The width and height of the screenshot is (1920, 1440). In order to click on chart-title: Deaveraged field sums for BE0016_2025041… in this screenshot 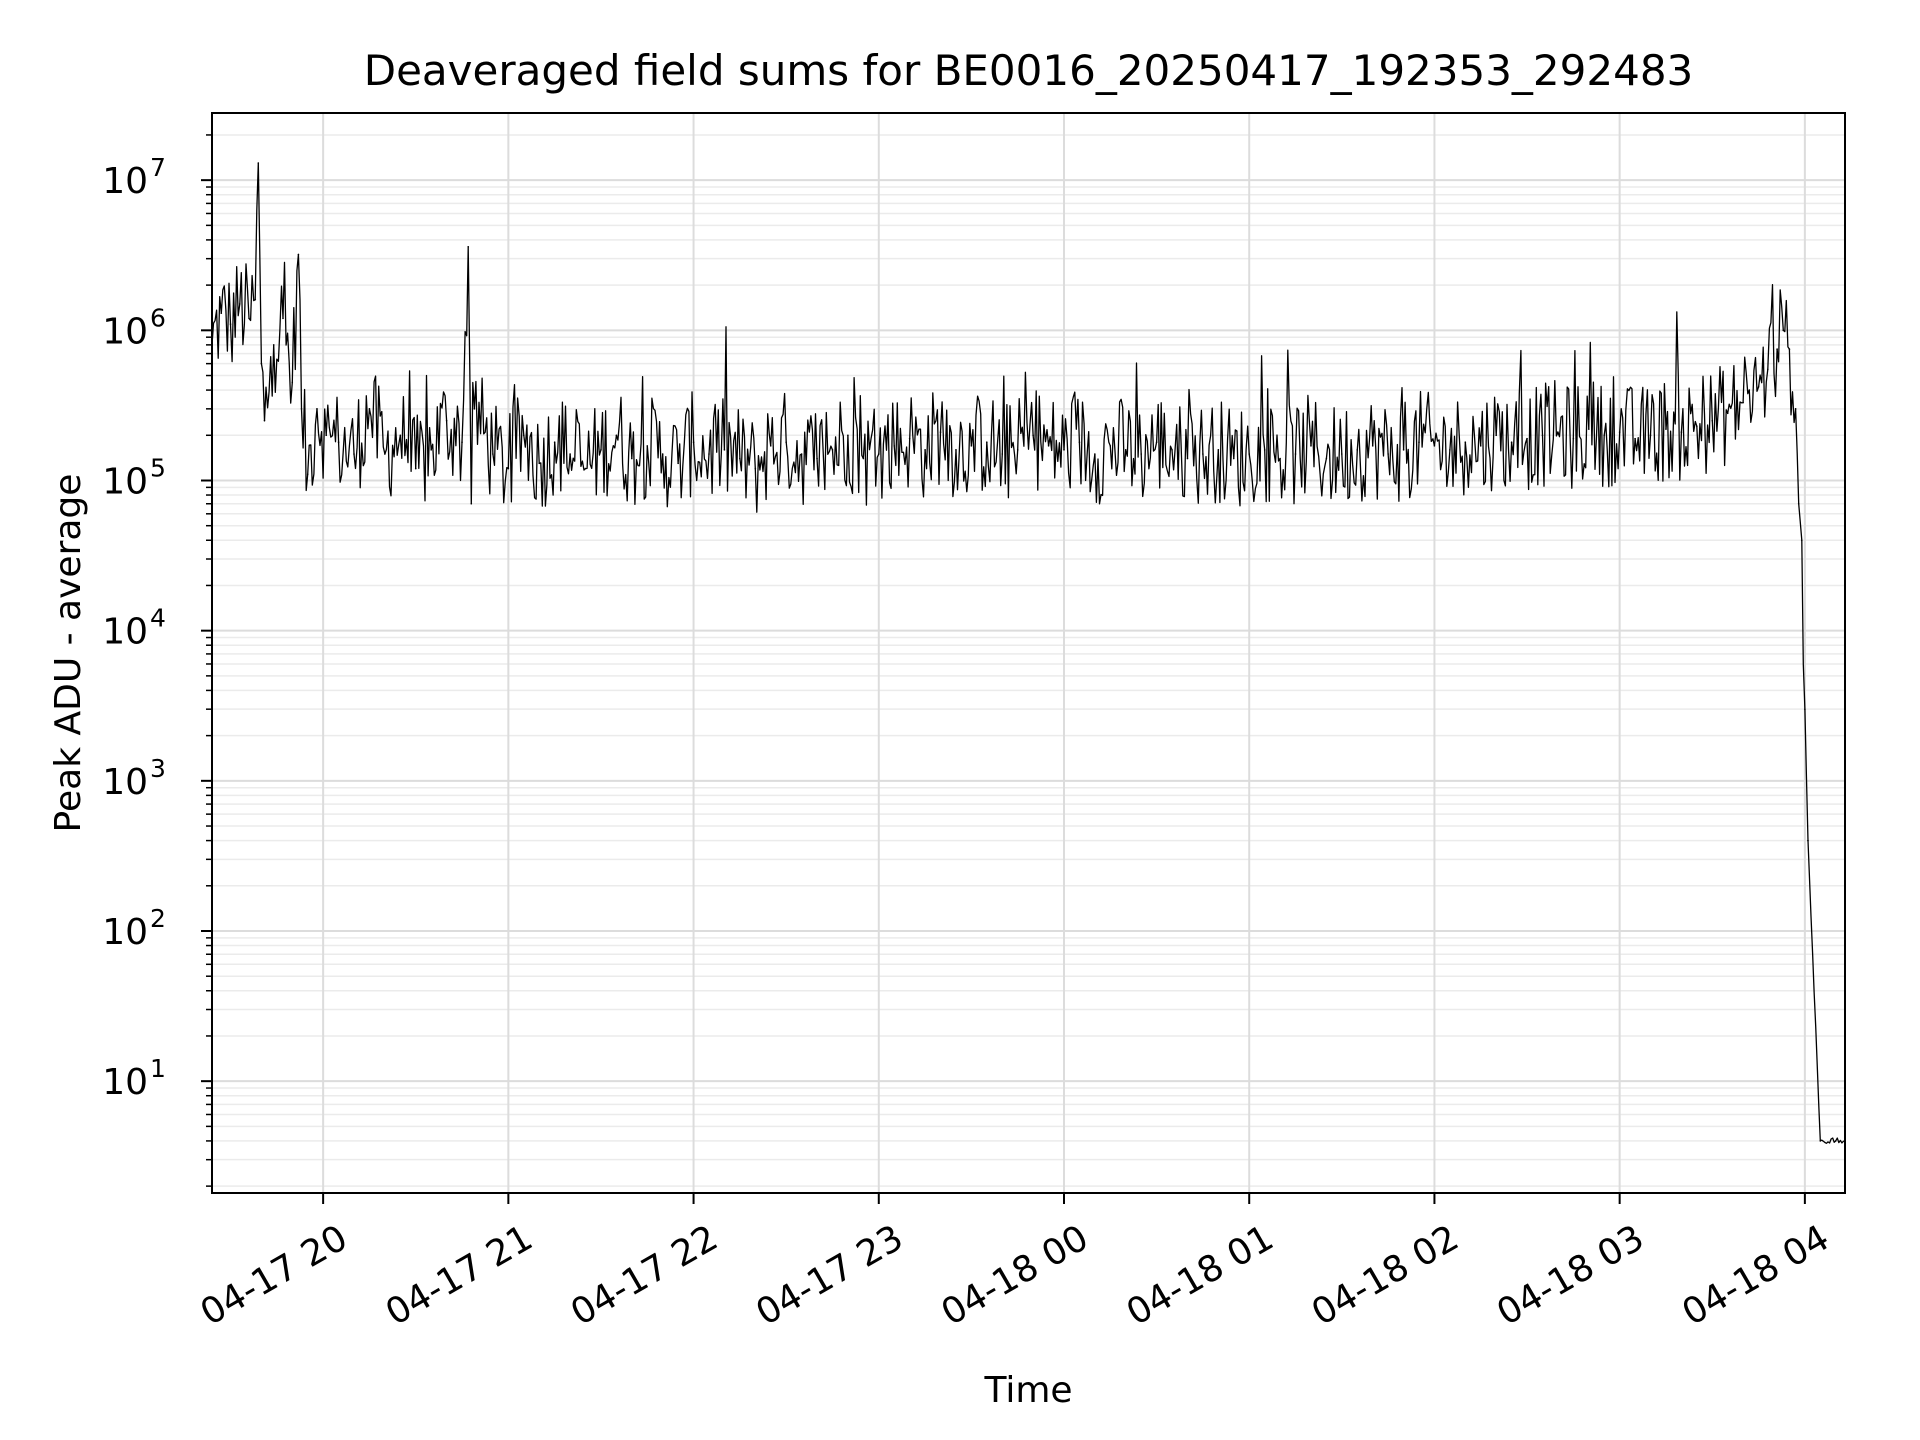, I will do `click(1029, 70)`.